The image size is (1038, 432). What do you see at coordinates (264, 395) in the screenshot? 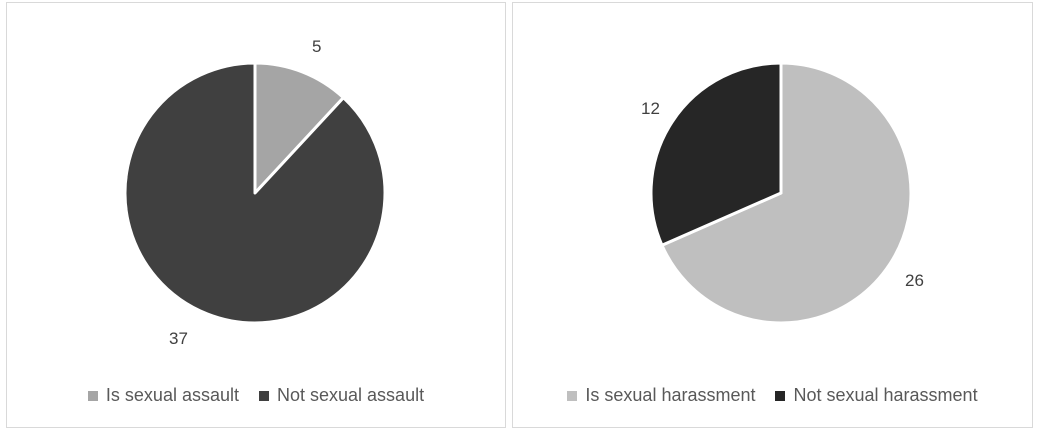
I see `legend-swatch-not-sexual-assault` at bounding box center [264, 395].